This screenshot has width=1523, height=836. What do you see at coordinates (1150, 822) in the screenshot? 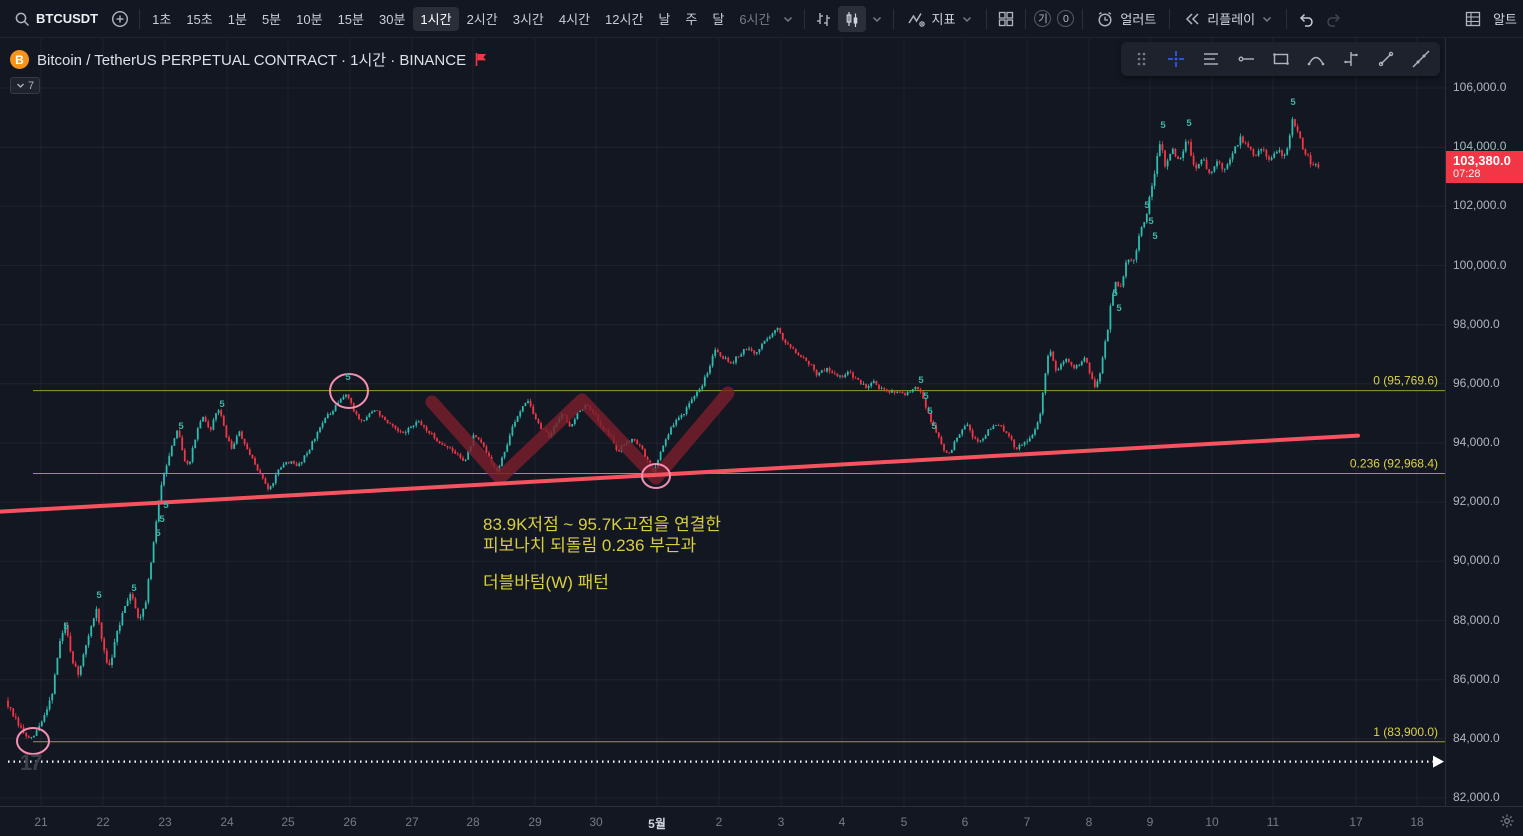
I see `time-tick-label: 9` at bounding box center [1150, 822].